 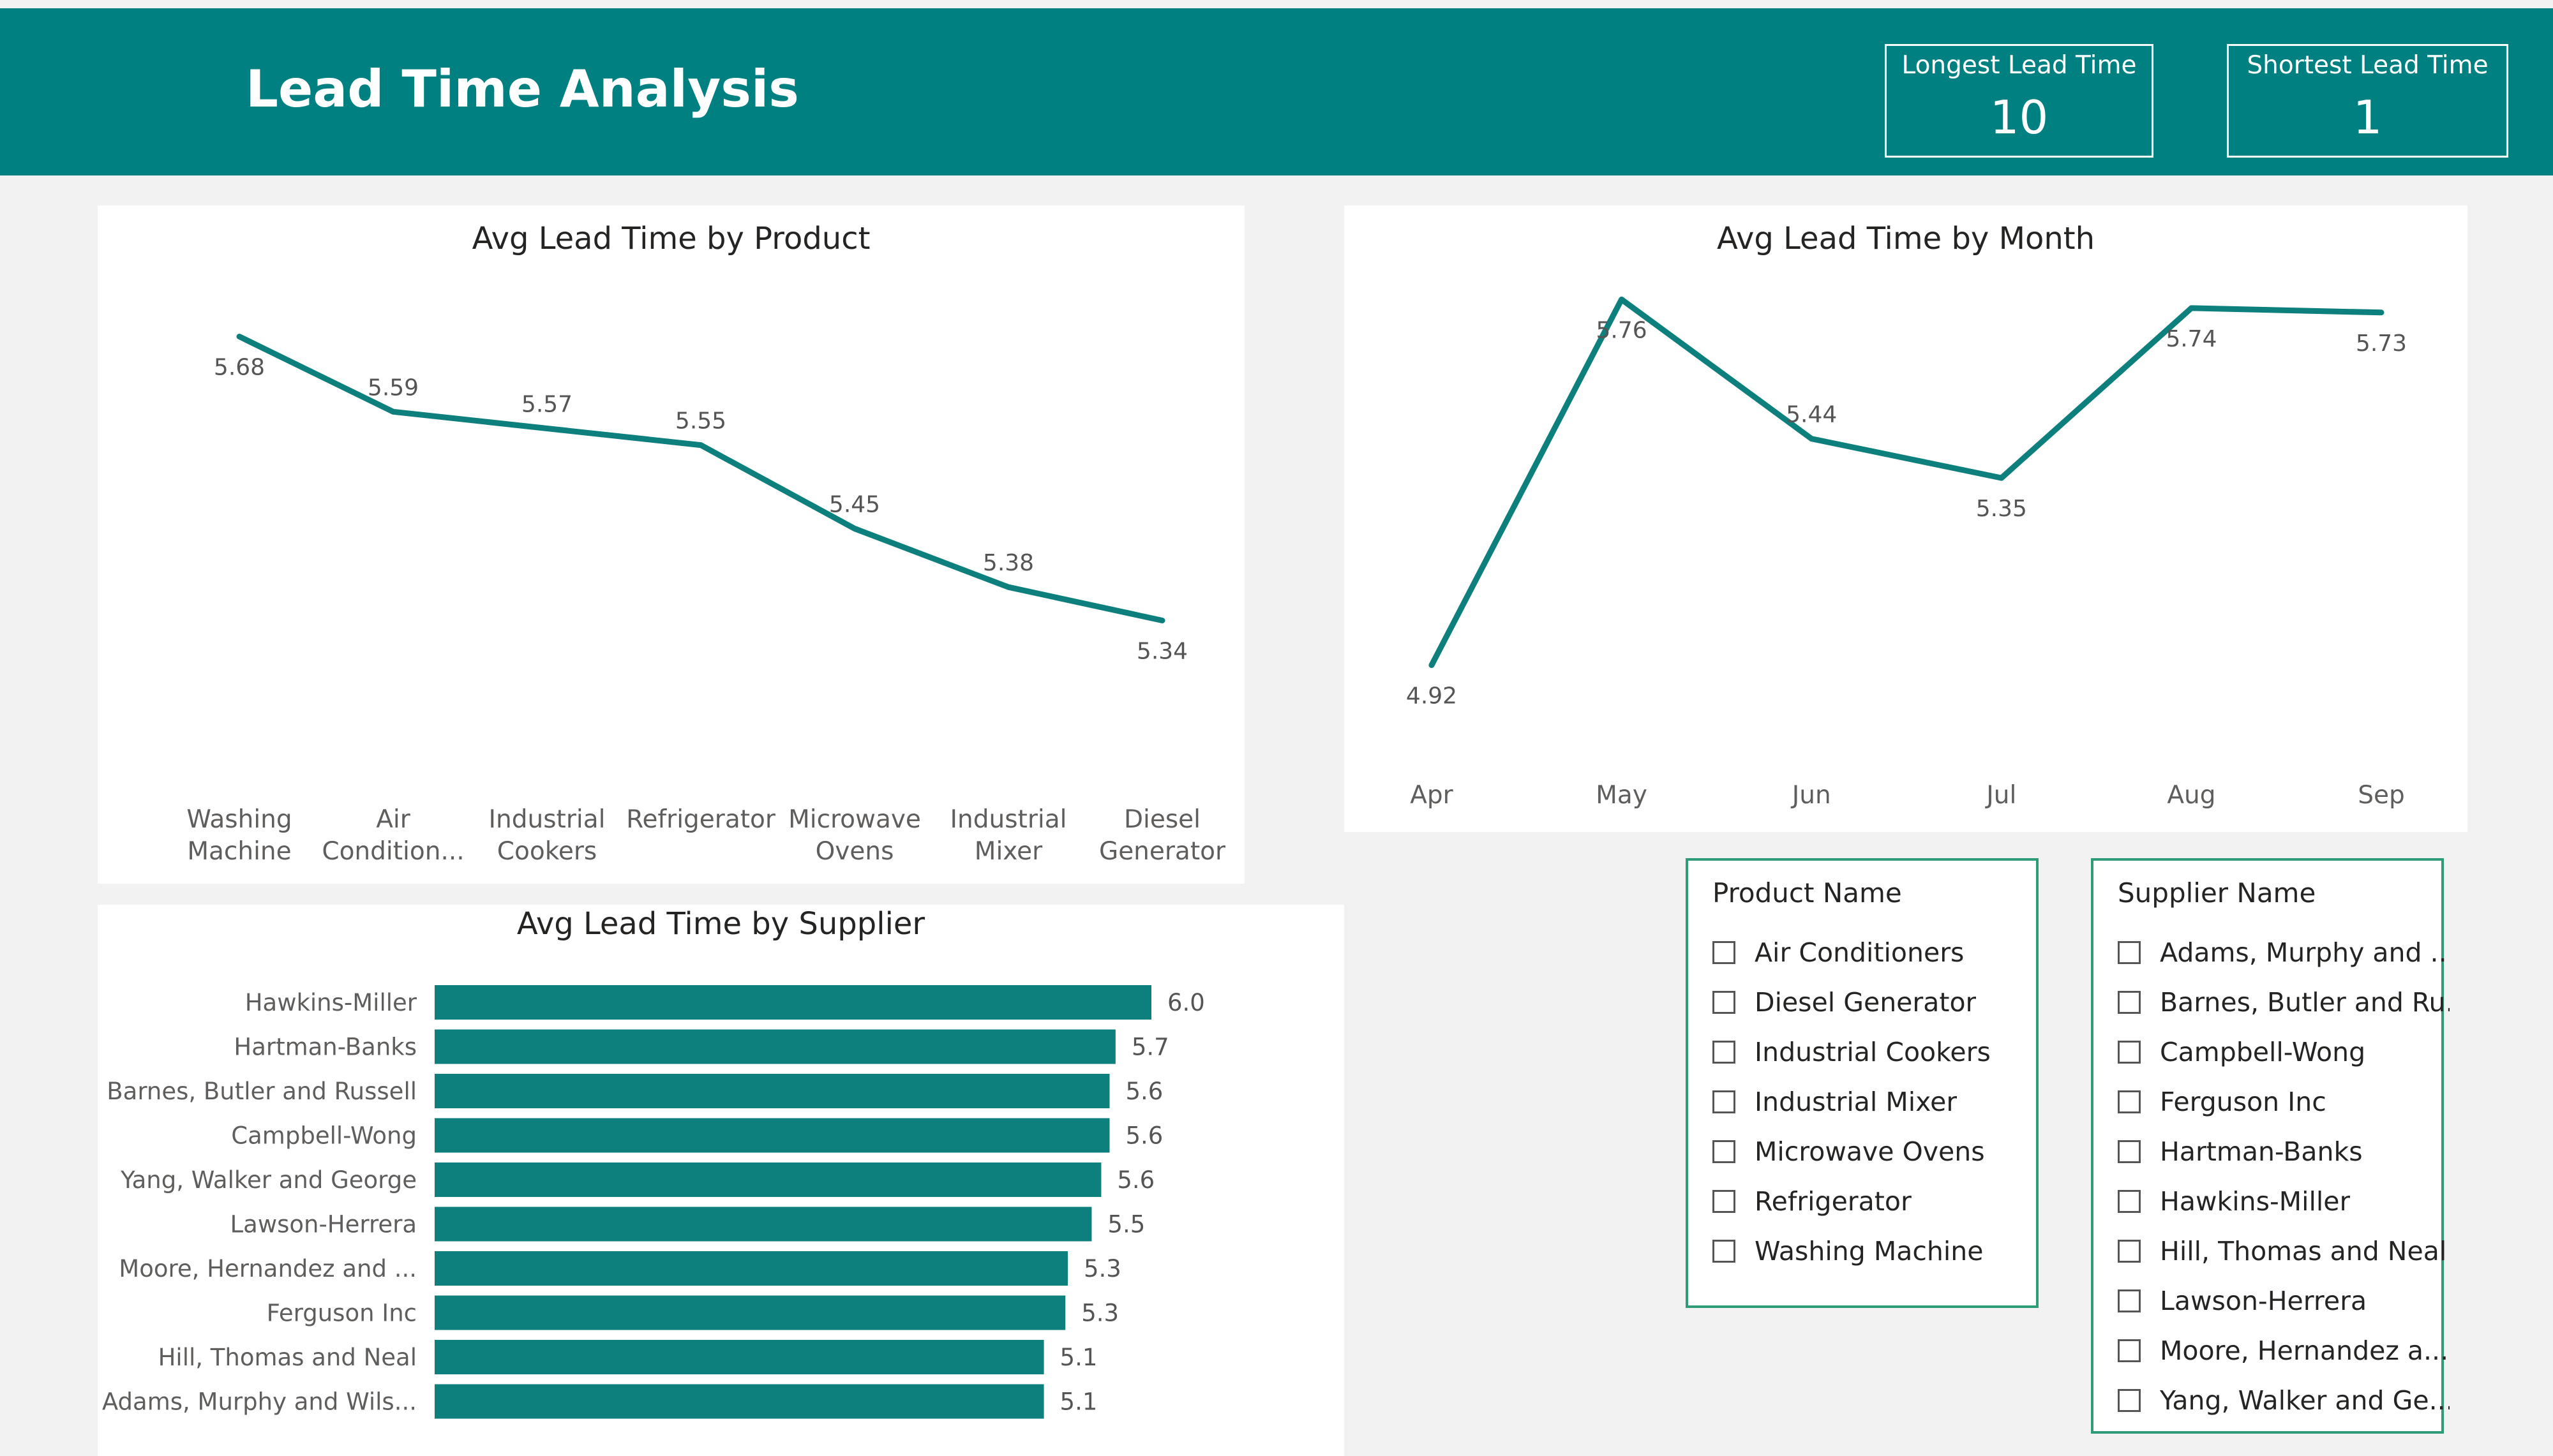 I want to click on slicer-item: Industrial Mixer, so click(x=1878, y=1102).